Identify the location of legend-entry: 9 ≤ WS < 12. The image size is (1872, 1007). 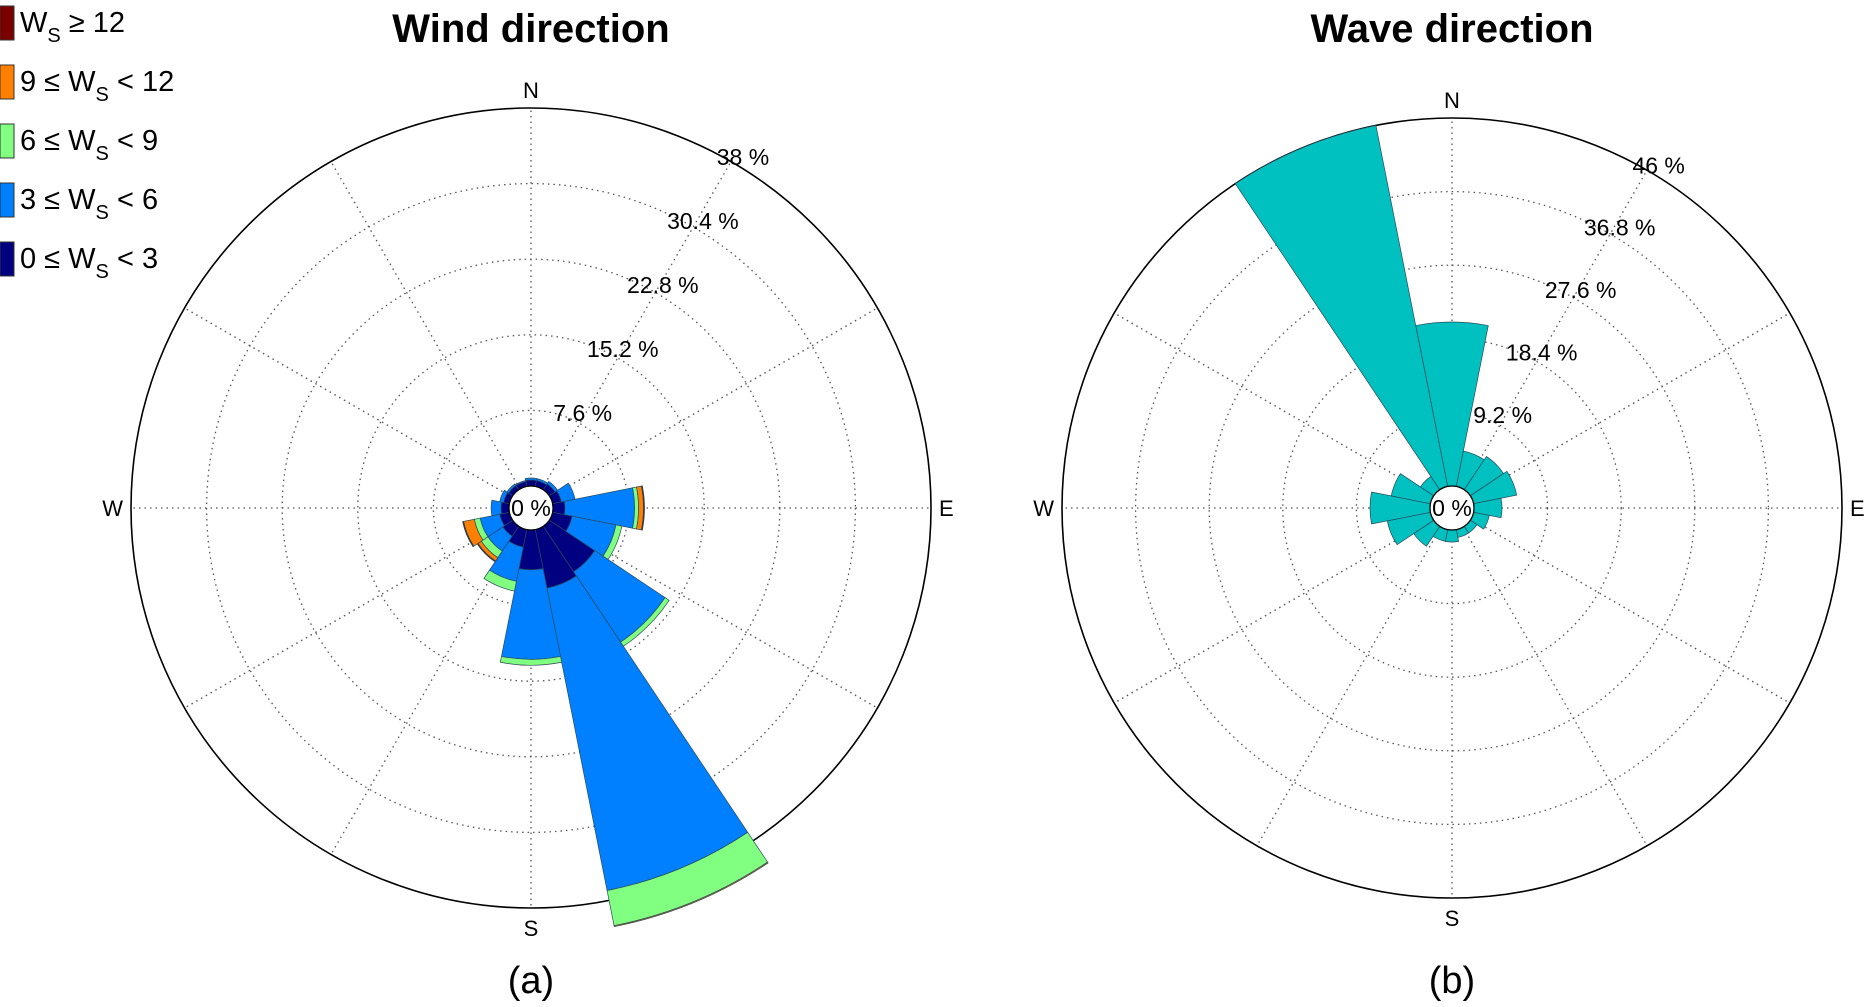
(97, 86).